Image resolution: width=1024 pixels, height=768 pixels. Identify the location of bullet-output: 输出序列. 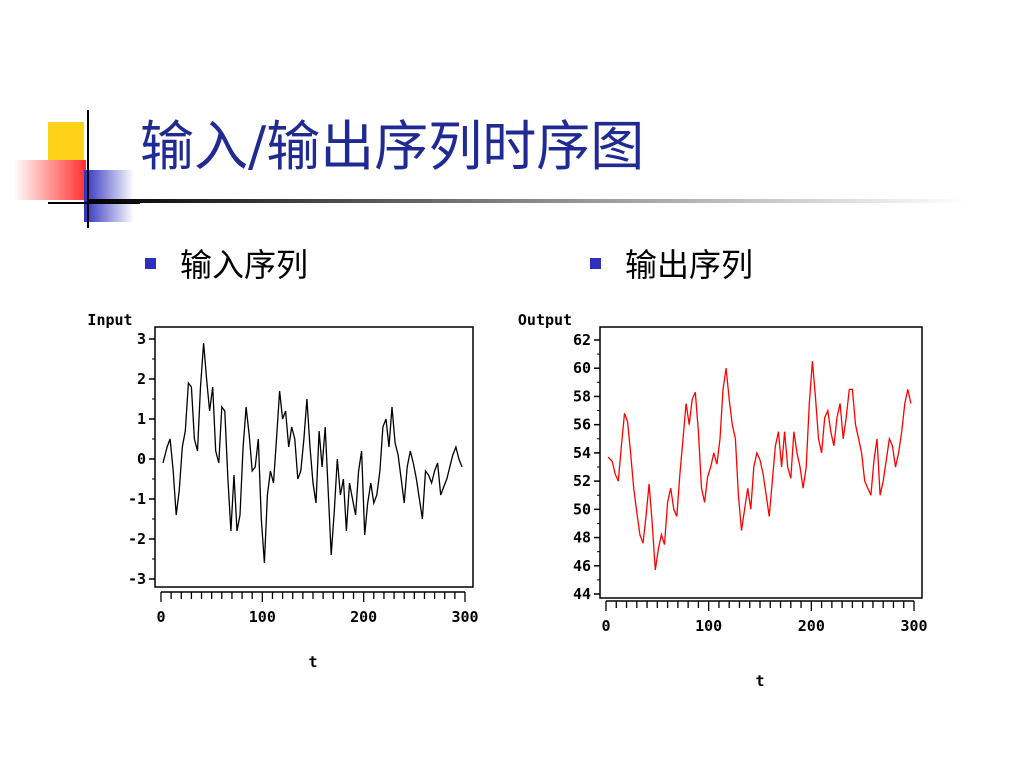
(671, 262).